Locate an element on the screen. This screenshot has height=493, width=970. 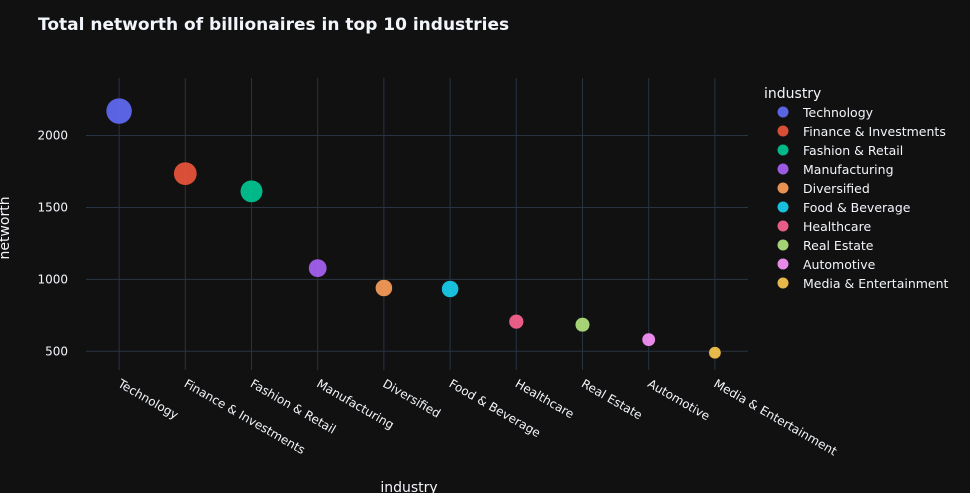
legend-label: Manufacturing is located at coordinates (848, 169).